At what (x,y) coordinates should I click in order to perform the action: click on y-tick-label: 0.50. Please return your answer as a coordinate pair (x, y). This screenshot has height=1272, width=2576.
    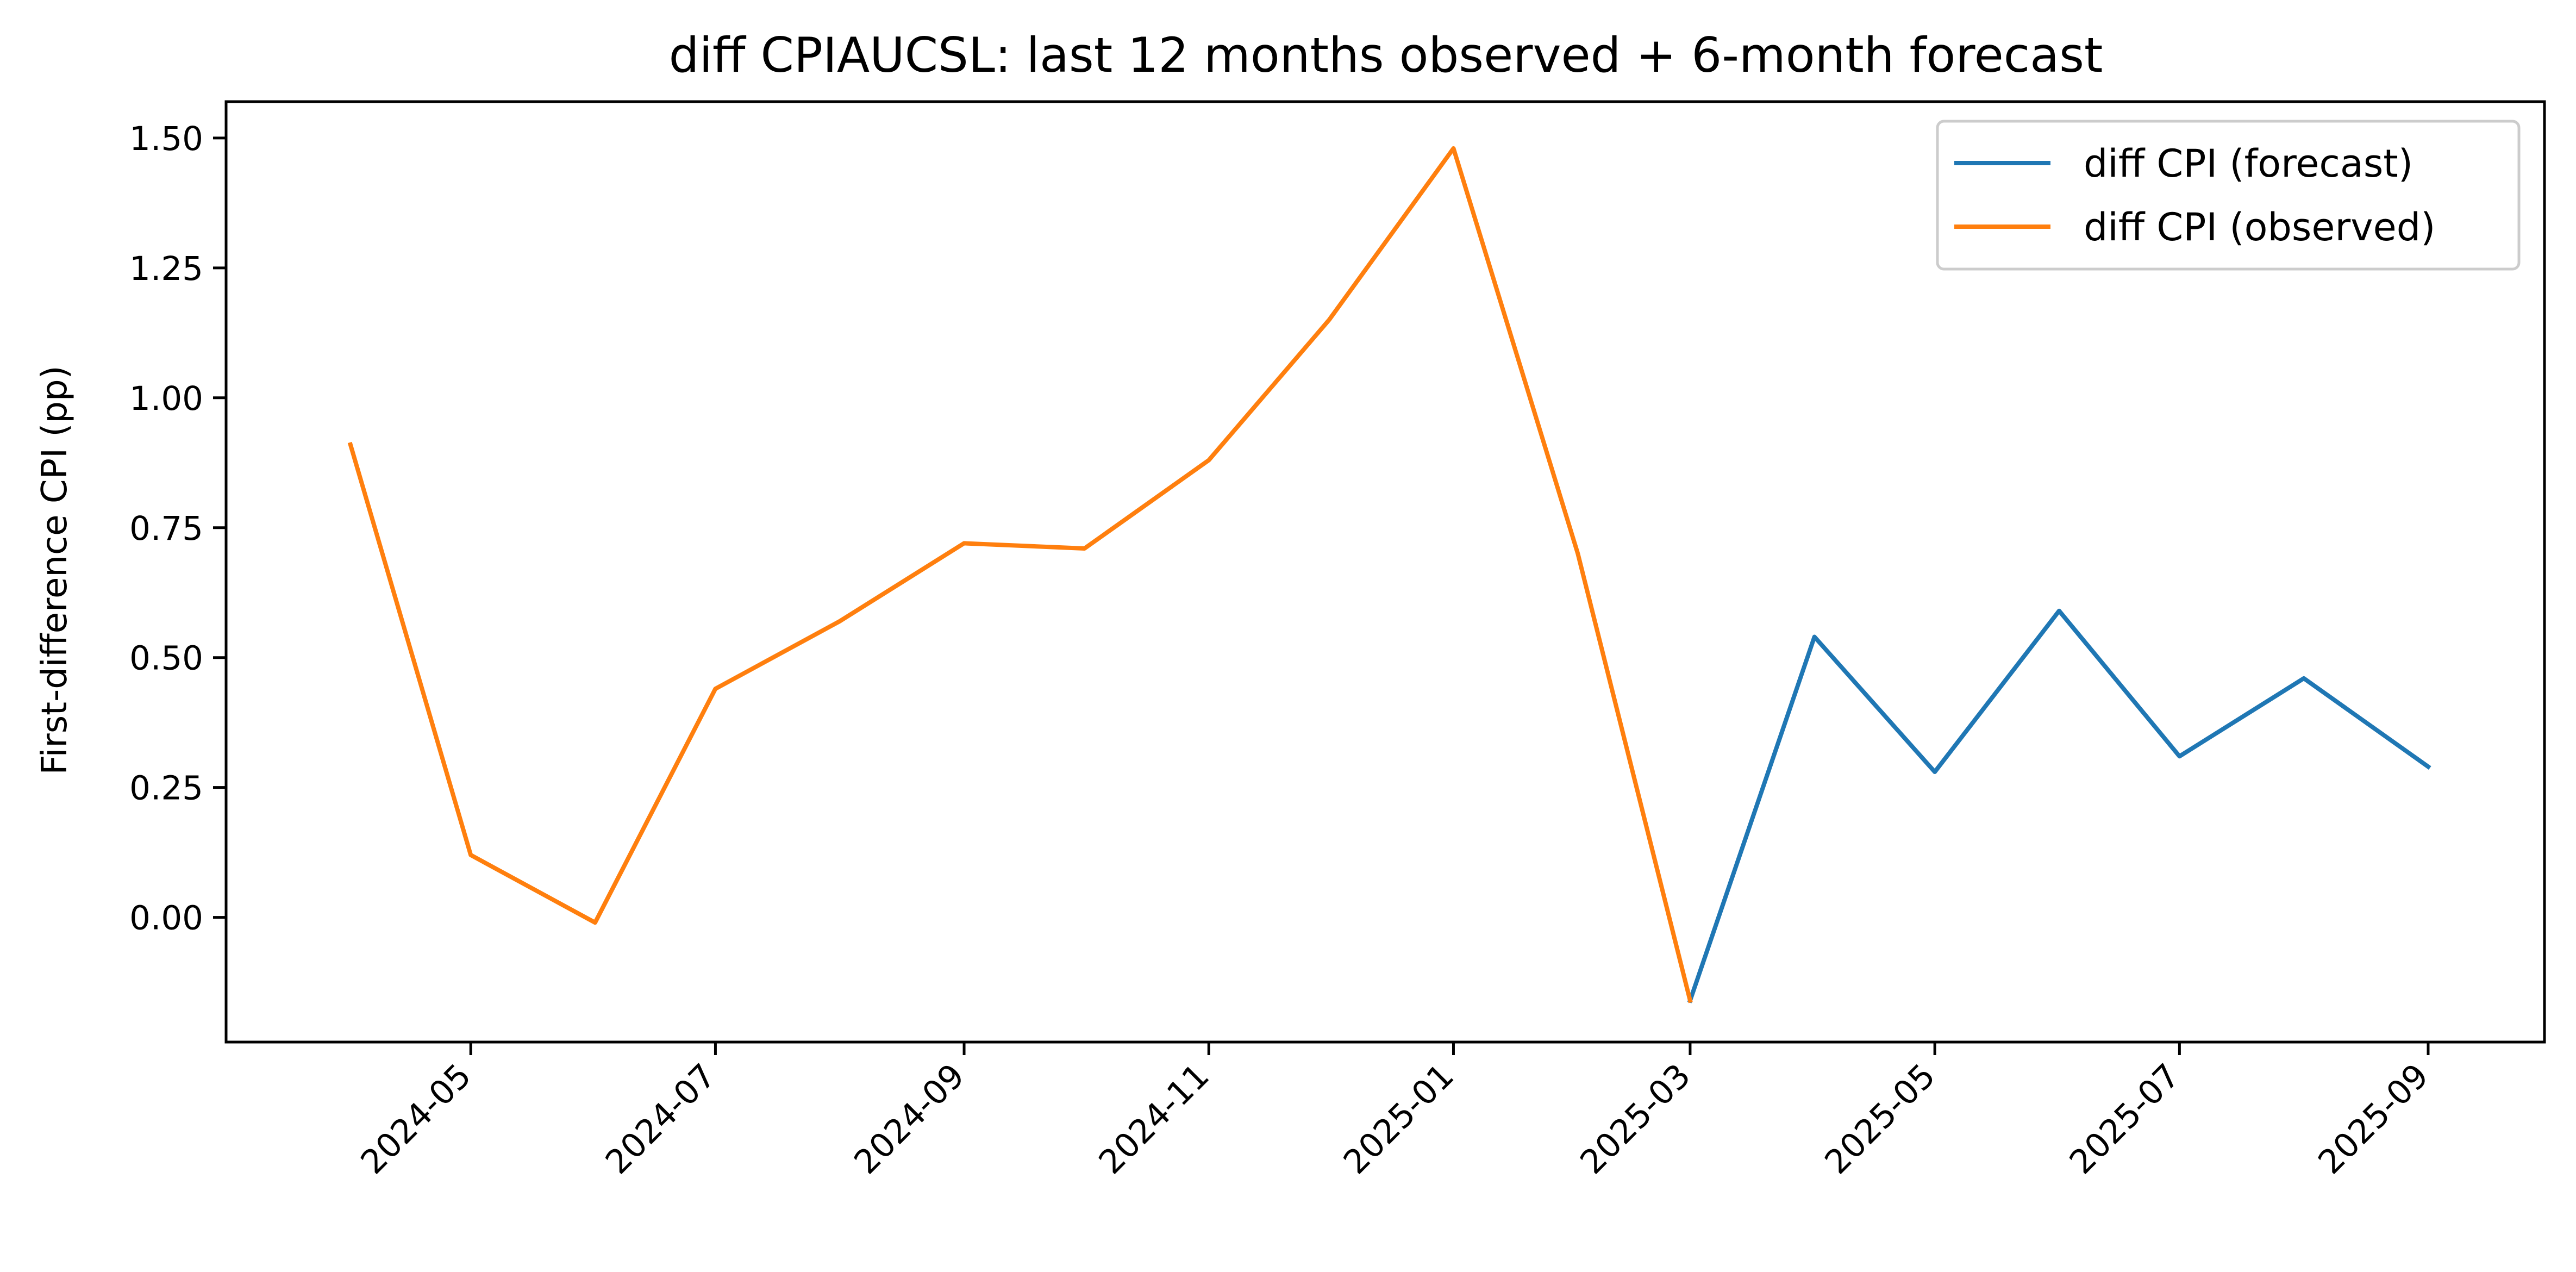
    Looking at the image, I should click on (166, 658).